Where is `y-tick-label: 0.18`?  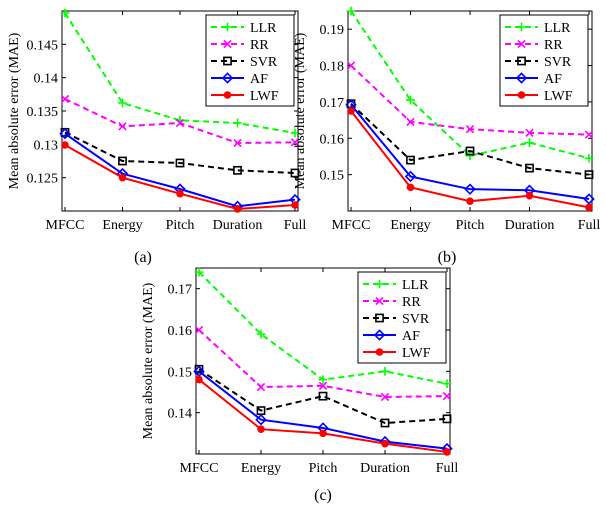
y-tick-label: 0.18 is located at coordinates (332, 67).